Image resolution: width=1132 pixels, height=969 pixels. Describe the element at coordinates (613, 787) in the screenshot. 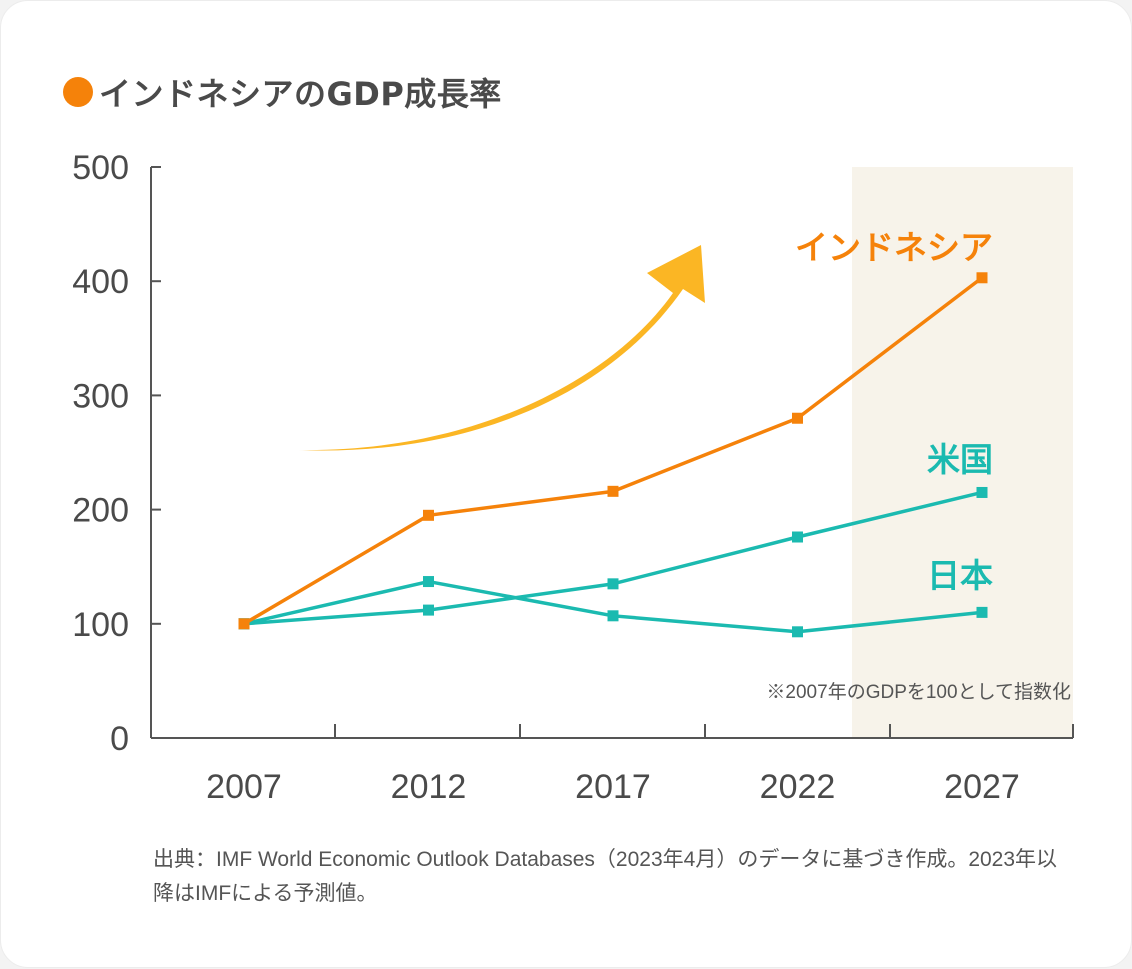

I see `x-tick-label: 2017` at that location.